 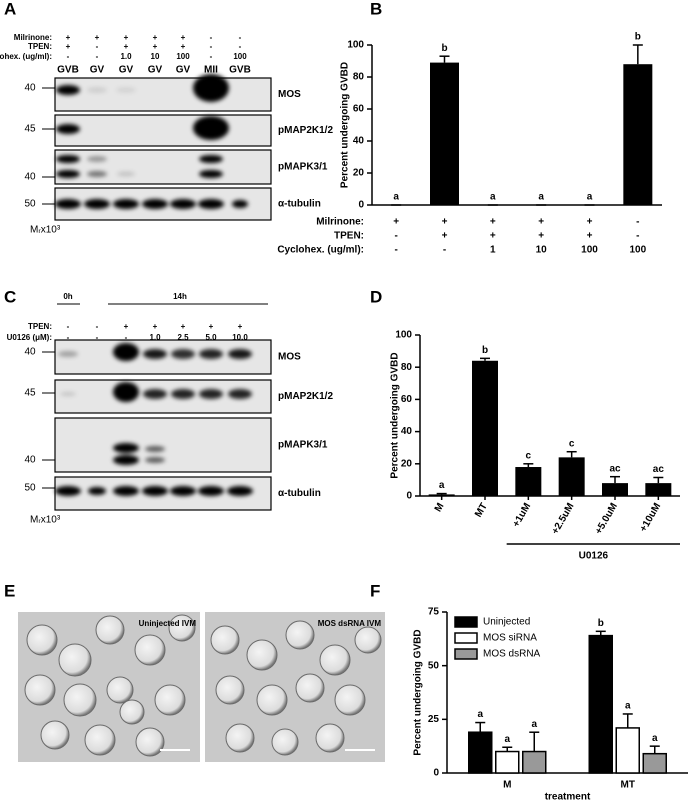 What do you see at coordinates (295, 687) in the screenshot?
I see `micrograph` at bounding box center [295, 687].